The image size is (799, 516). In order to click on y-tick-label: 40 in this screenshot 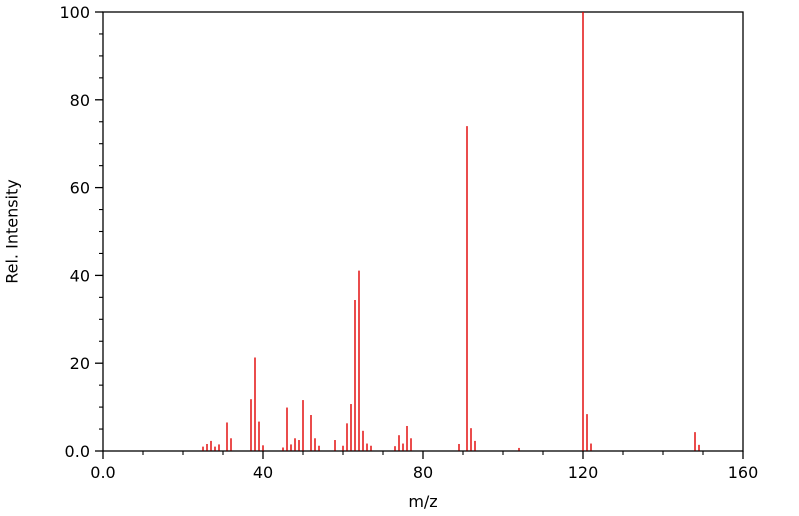, I will do `click(80, 275)`.